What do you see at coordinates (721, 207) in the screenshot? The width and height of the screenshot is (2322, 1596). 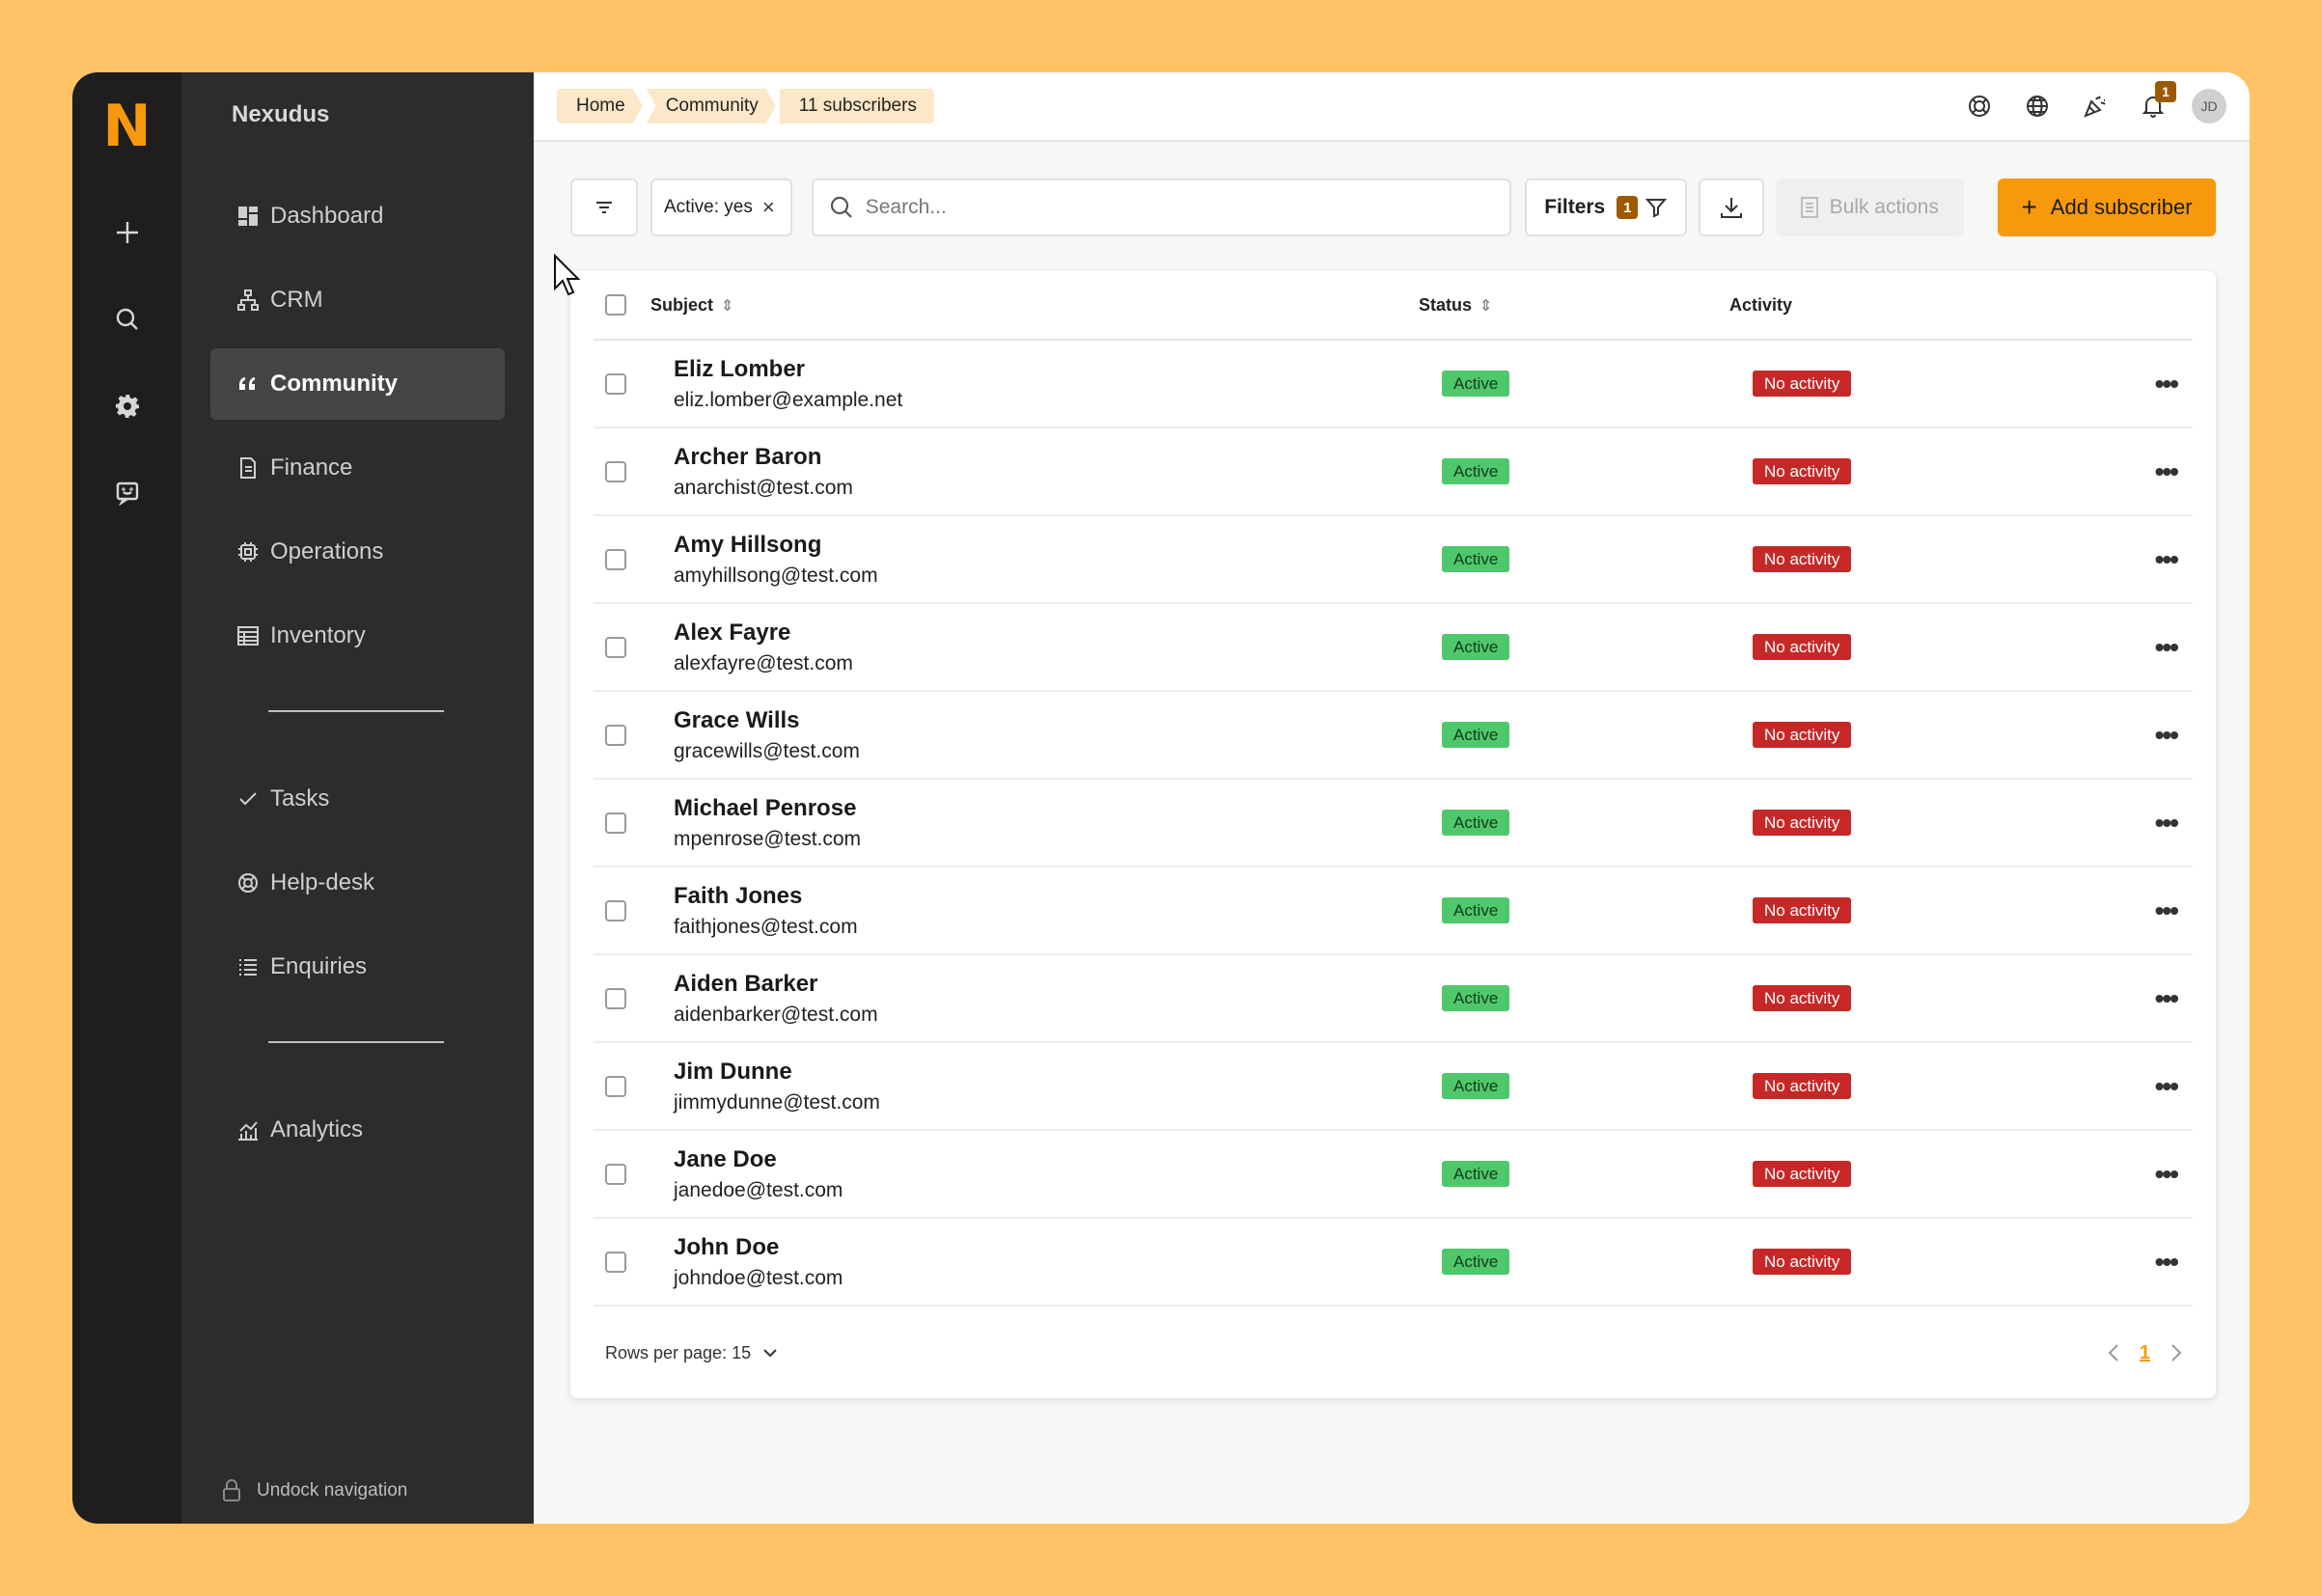 I see `active-filter-chip: Active: yes ×` at bounding box center [721, 207].